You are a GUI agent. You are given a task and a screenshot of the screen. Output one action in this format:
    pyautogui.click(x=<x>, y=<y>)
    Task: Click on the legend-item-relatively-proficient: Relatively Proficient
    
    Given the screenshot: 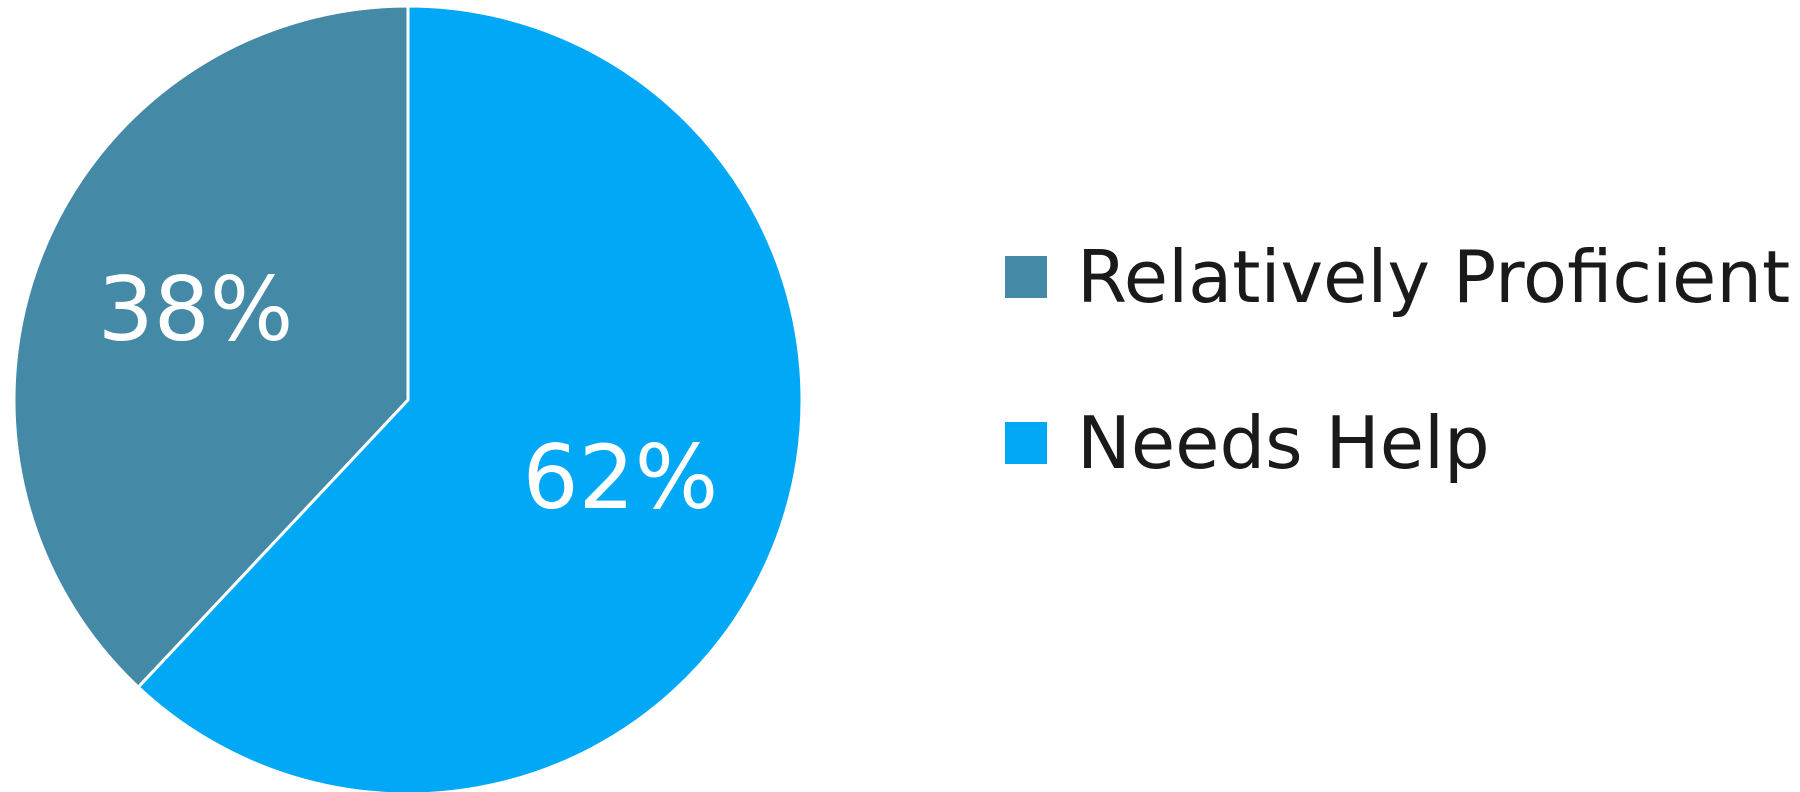 What is the action you would take?
    pyautogui.click(x=1397, y=277)
    